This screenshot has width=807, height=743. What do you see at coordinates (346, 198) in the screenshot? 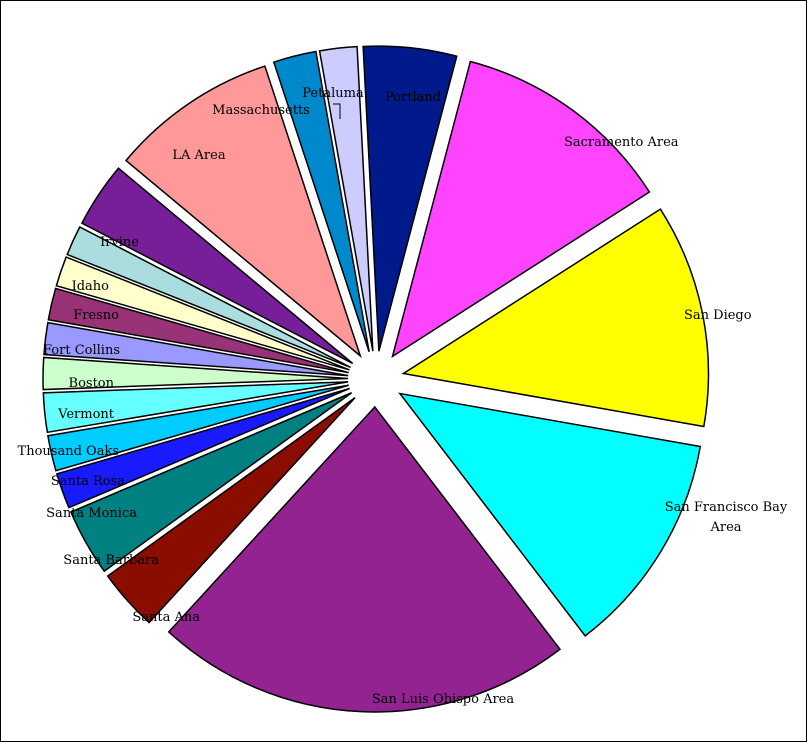
I see `pie-slice-petaluma` at bounding box center [346, 198].